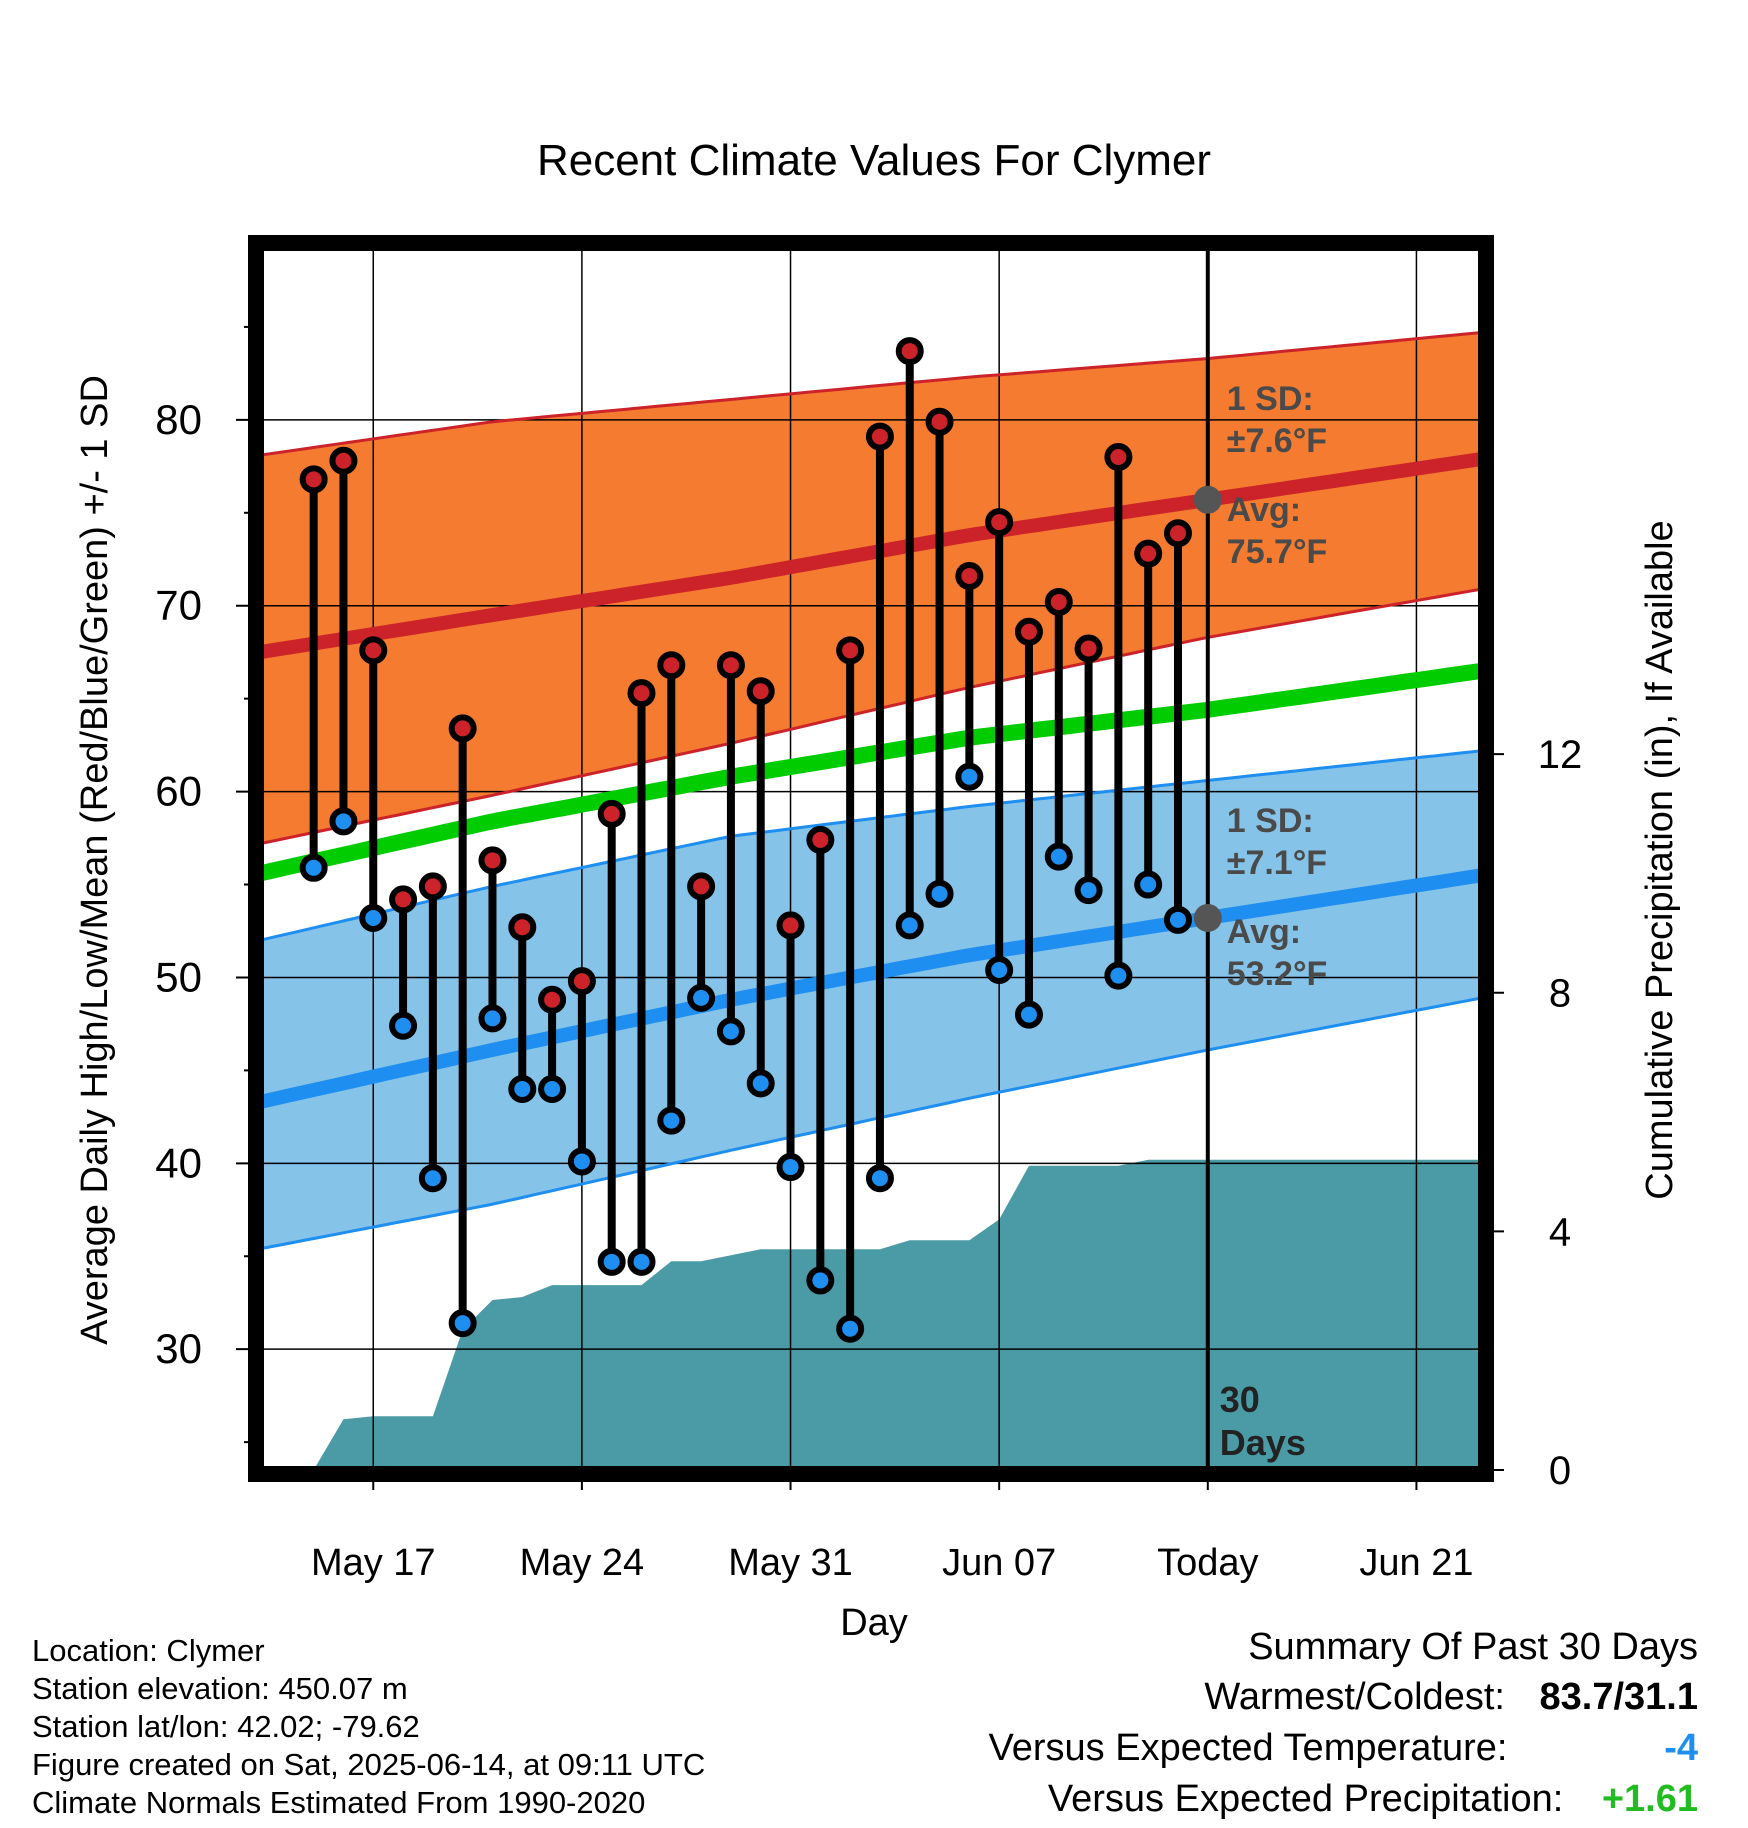  Describe the element at coordinates (1305, 1799) in the screenshot. I see `precip-label: Versus Expected Precipitation:` at that location.